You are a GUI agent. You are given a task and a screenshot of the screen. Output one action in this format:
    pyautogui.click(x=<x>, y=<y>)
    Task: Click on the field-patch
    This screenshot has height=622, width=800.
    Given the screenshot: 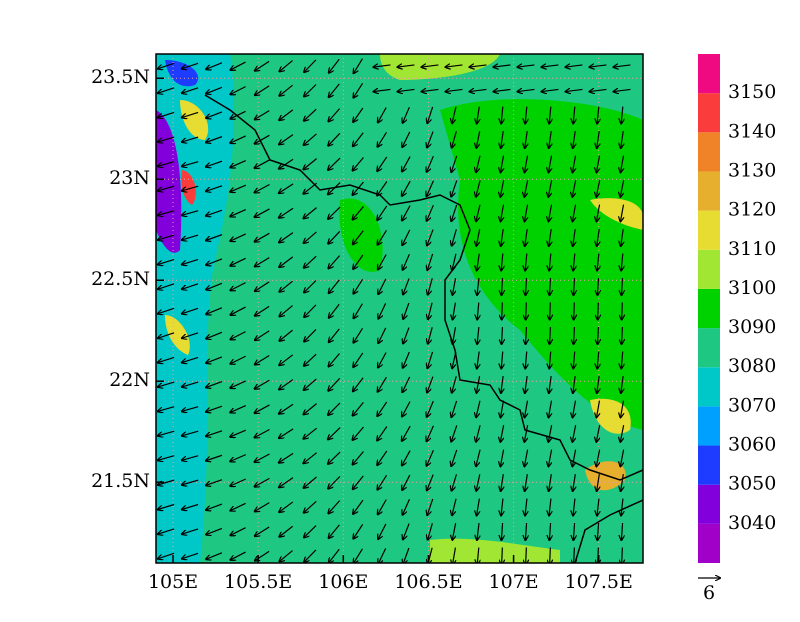 What is the action you would take?
    pyautogui.click(x=194, y=120)
    